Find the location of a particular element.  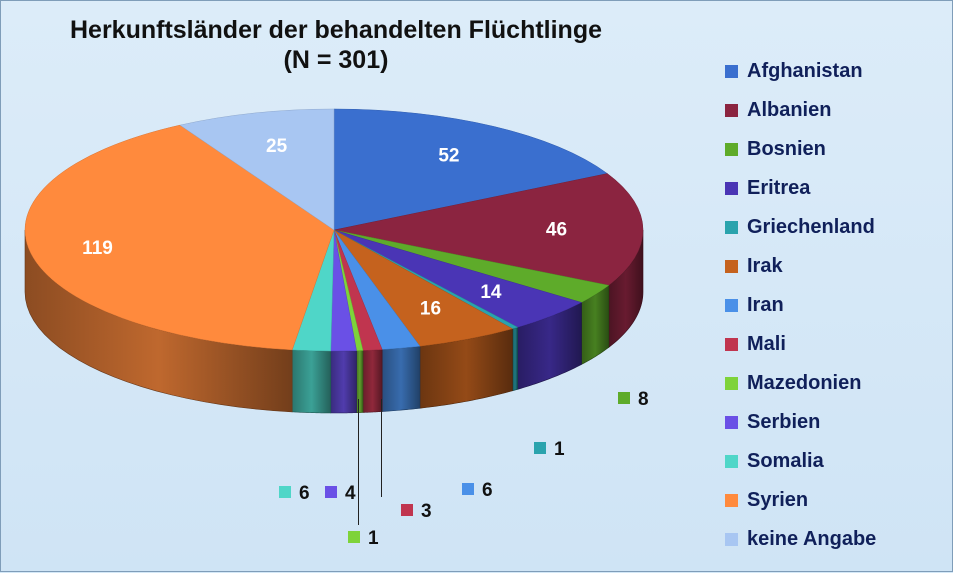

legend-item: Griechenland is located at coordinates (835, 234).